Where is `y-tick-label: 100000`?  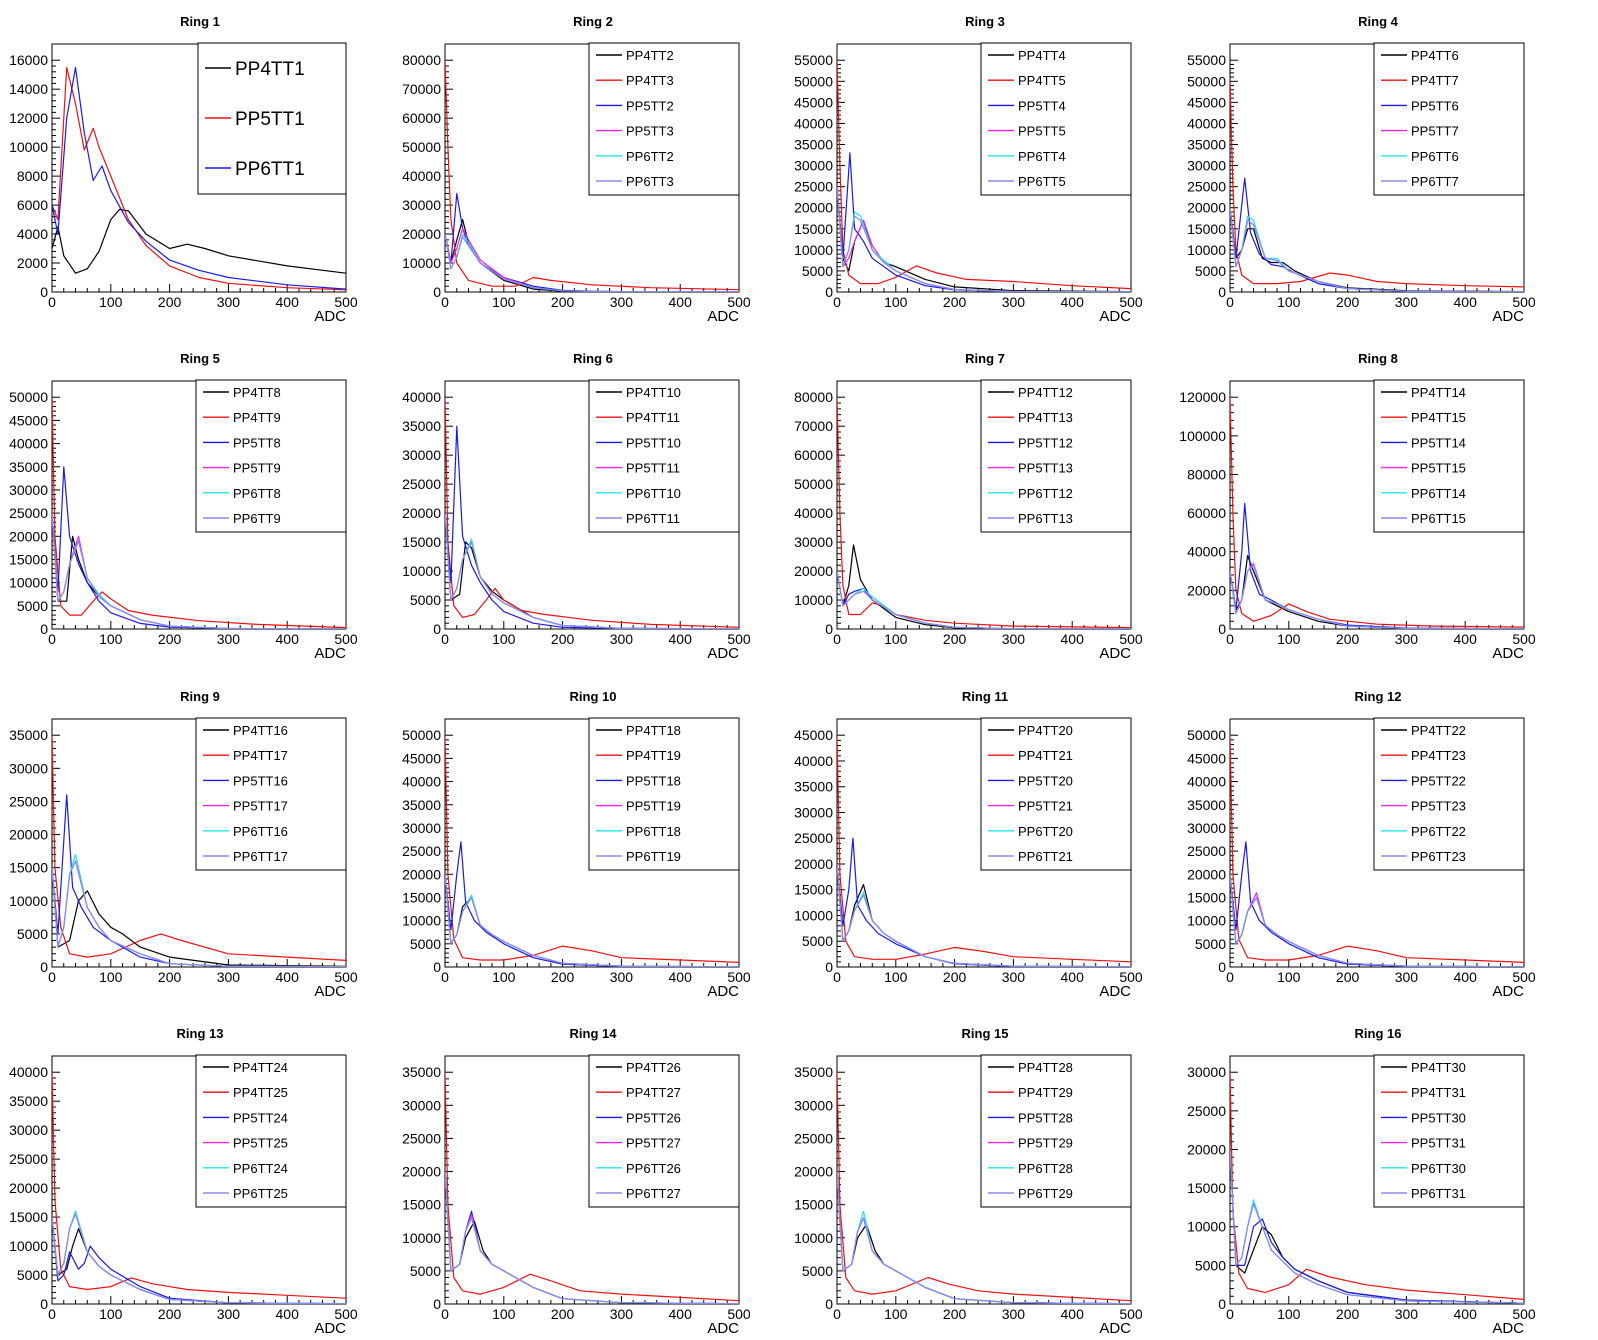 y-tick-label: 100000 is located at coordinates (1202, 436).